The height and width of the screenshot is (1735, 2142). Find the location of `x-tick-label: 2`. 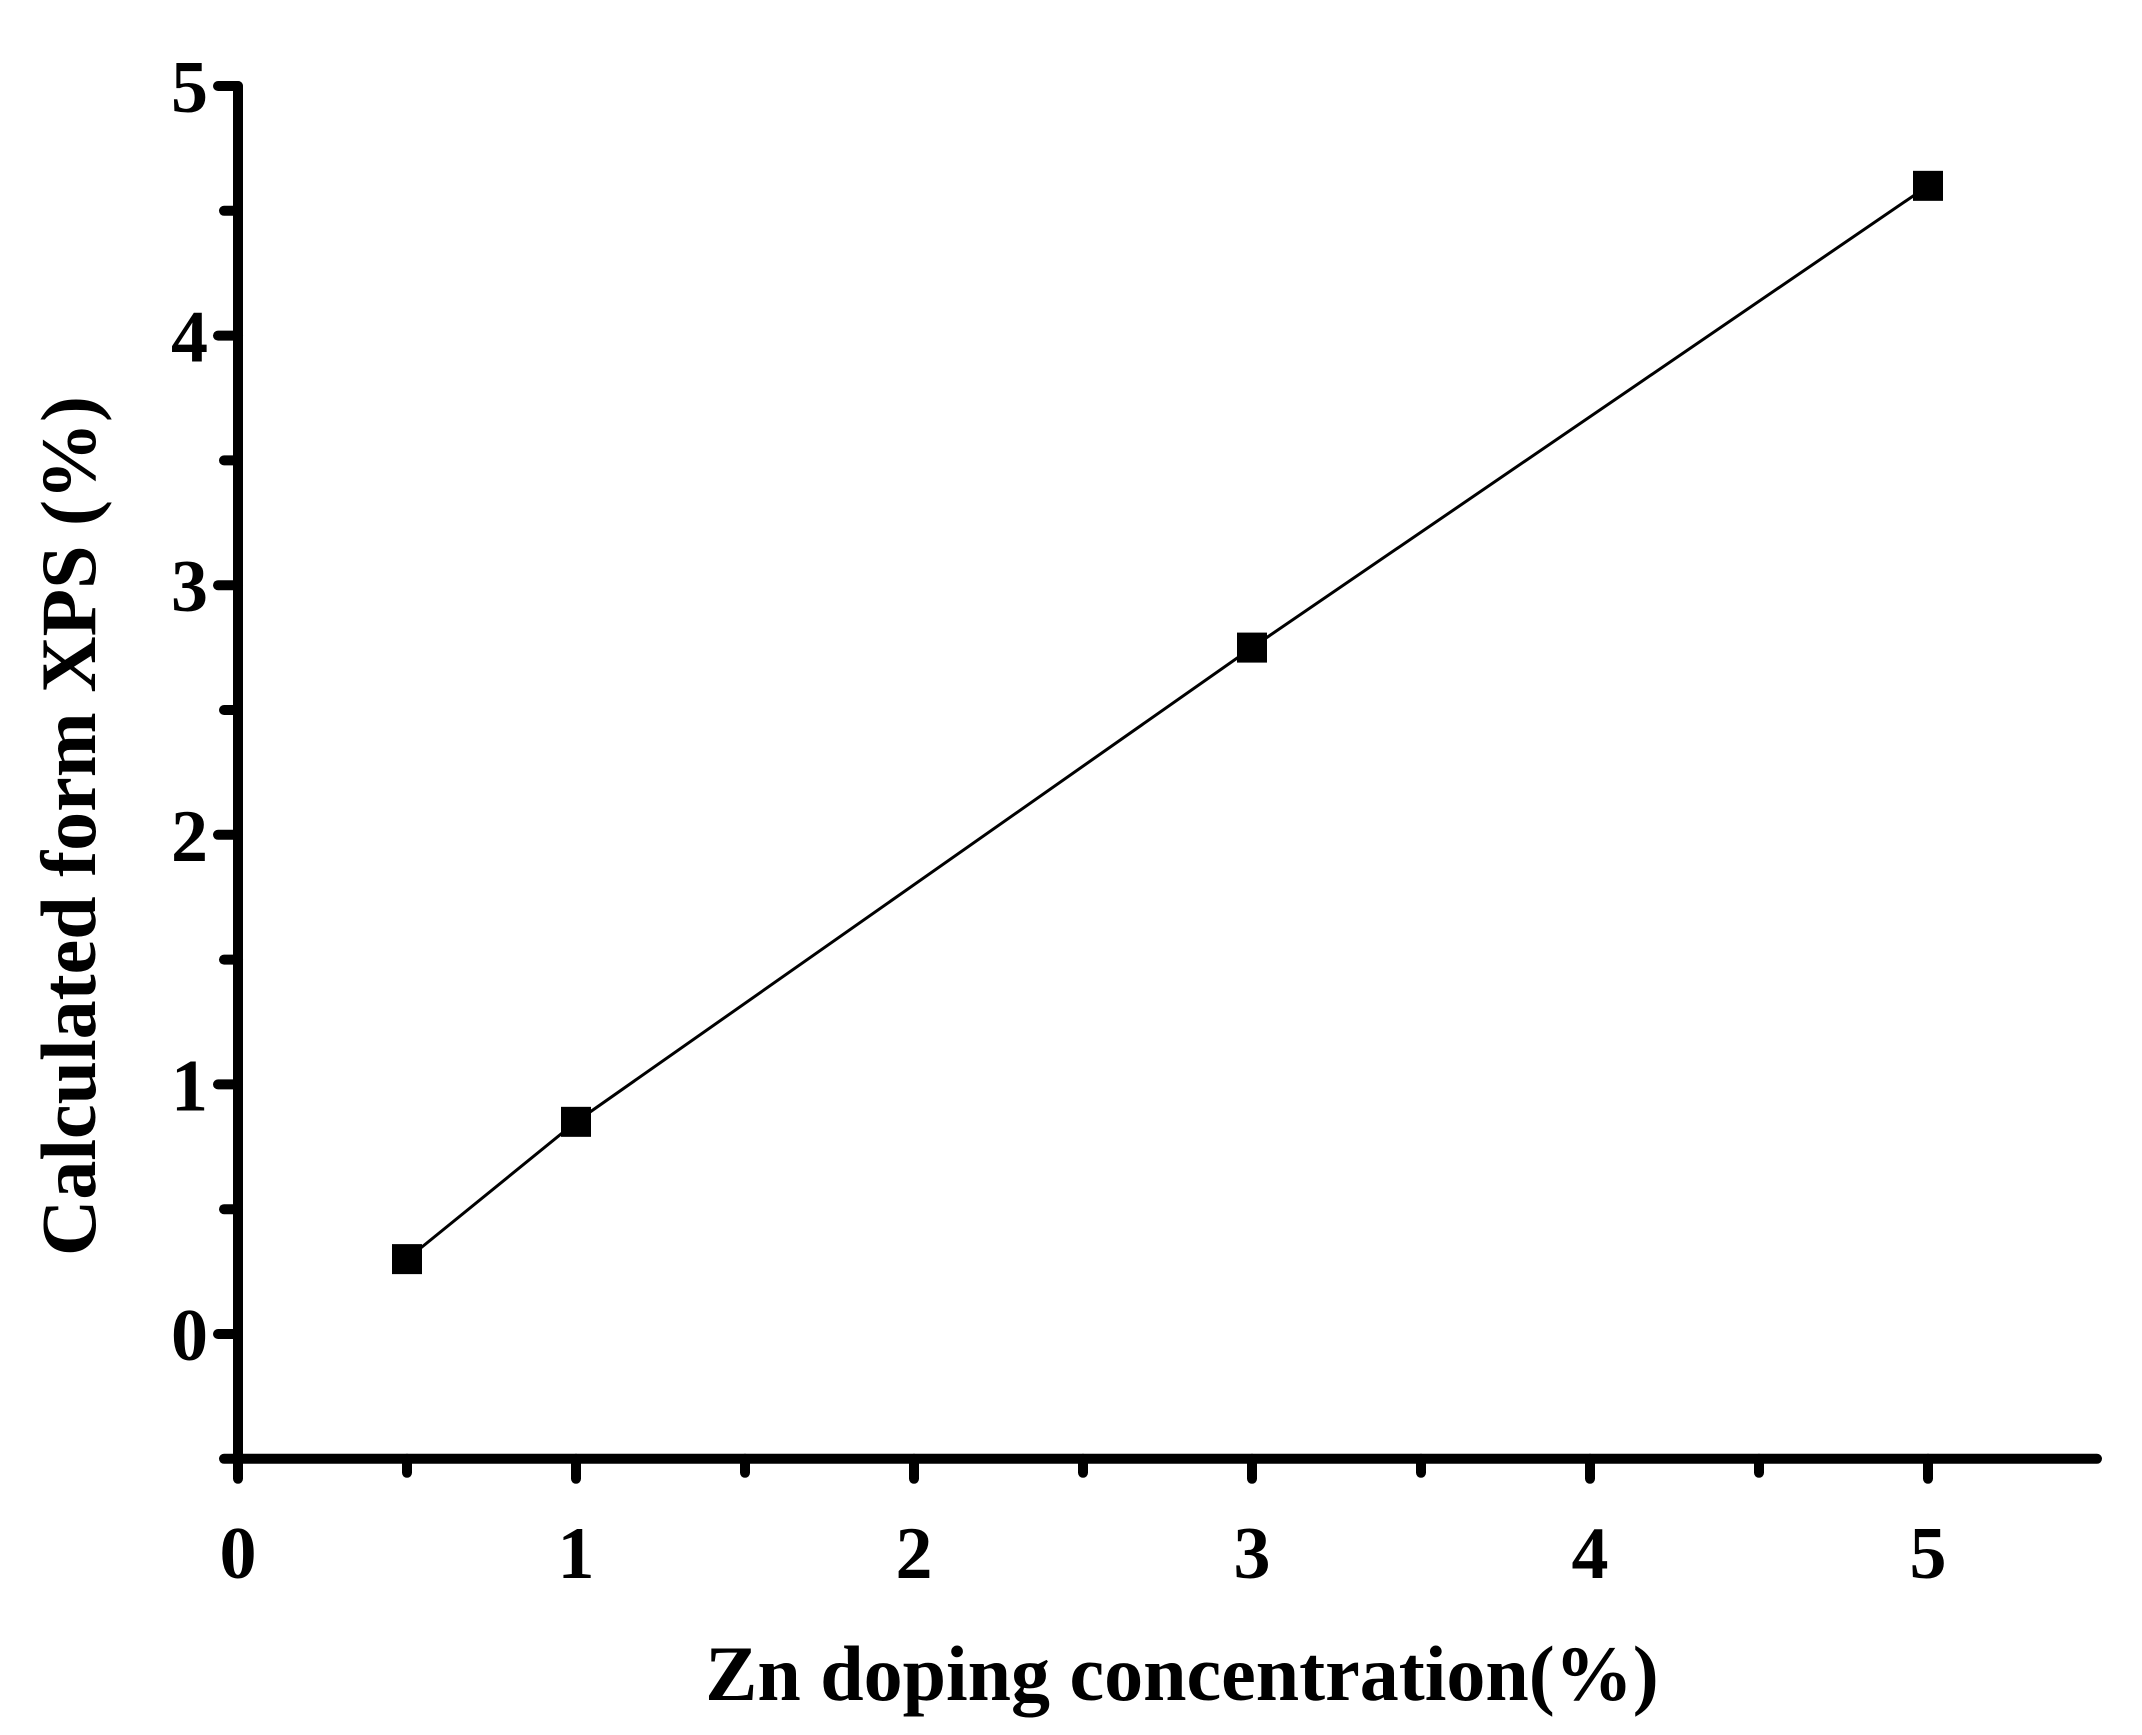

x-tick-label: 2 is located at coordinates (914, 1554).